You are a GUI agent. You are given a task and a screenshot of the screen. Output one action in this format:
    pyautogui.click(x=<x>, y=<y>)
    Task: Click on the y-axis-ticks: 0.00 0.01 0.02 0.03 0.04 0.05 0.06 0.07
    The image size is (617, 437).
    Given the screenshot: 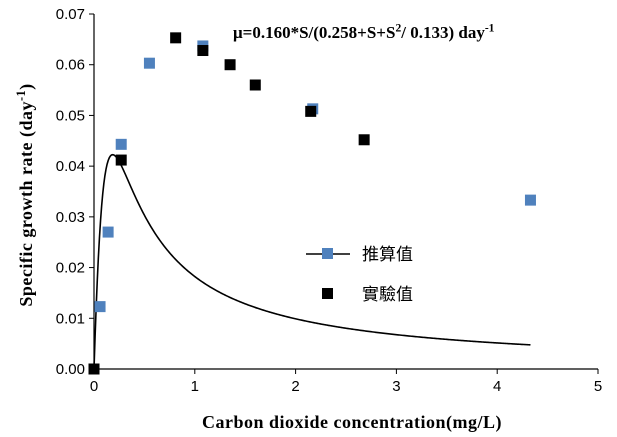 What is the action you would take?
    pyautogui.click(x=75, y=192)
    